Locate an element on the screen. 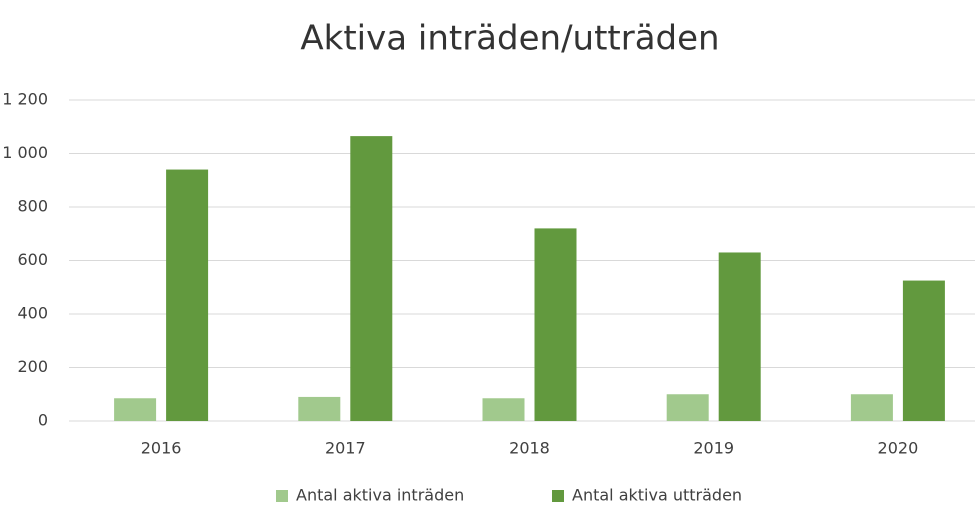  y-tick-label: 600 is located at coordinates (32, 259).